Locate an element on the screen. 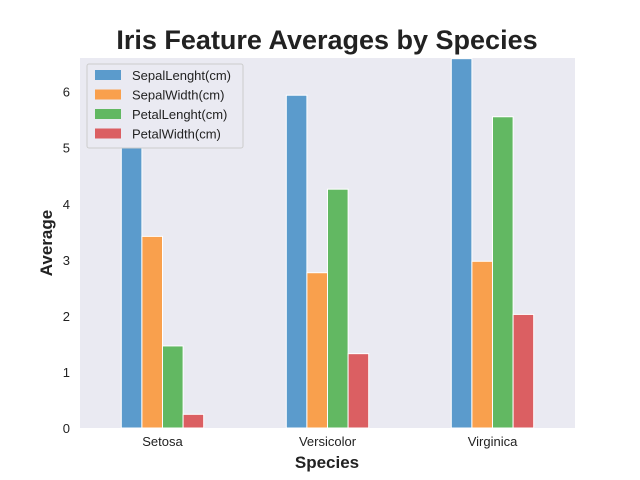 Image resolution: width=640 pixels, height=480 pixels. x-axis-ticks: Setosa Versicolor Virginica is located at coordinates (330, 441).